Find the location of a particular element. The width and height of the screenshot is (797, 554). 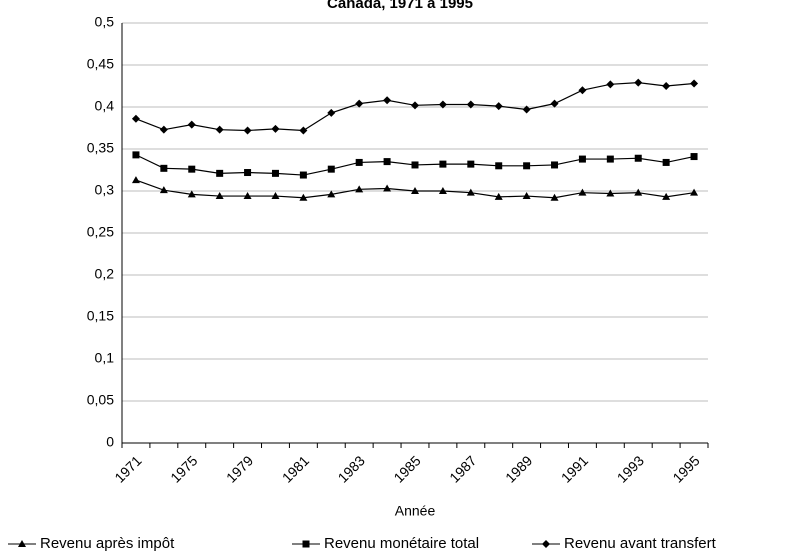

x-tick-label: 1985 is located at coordinates (406, 468).